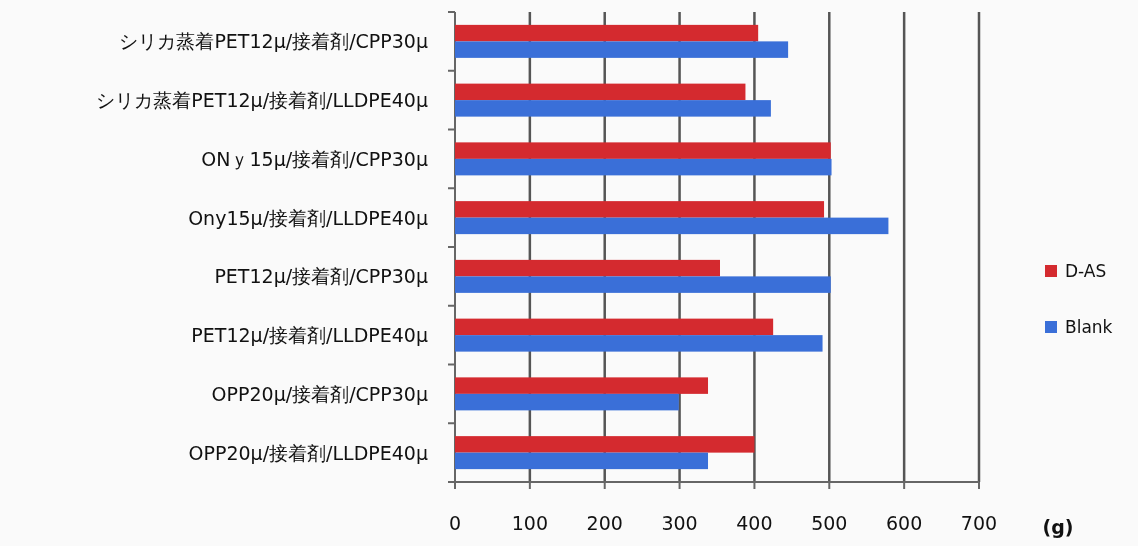 This screenshot has width=1138, height=546. I want to click on x-axis-title: (g), so click(1058, 527).